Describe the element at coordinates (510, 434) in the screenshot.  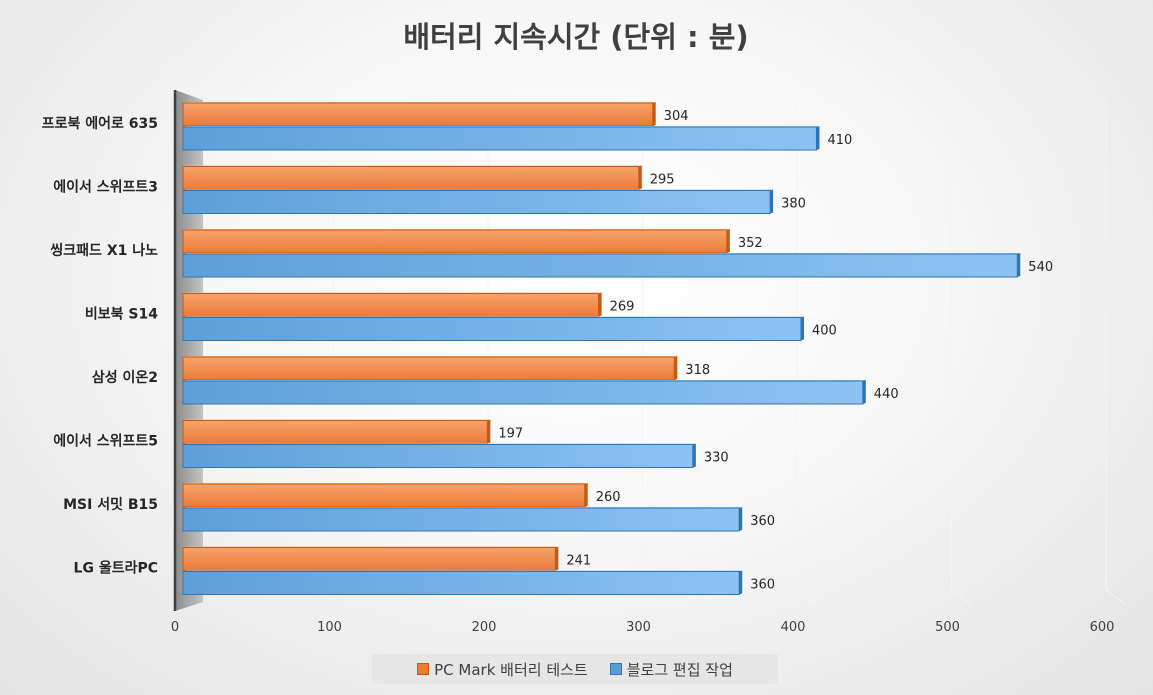
I see `data-label: 197` at that location.